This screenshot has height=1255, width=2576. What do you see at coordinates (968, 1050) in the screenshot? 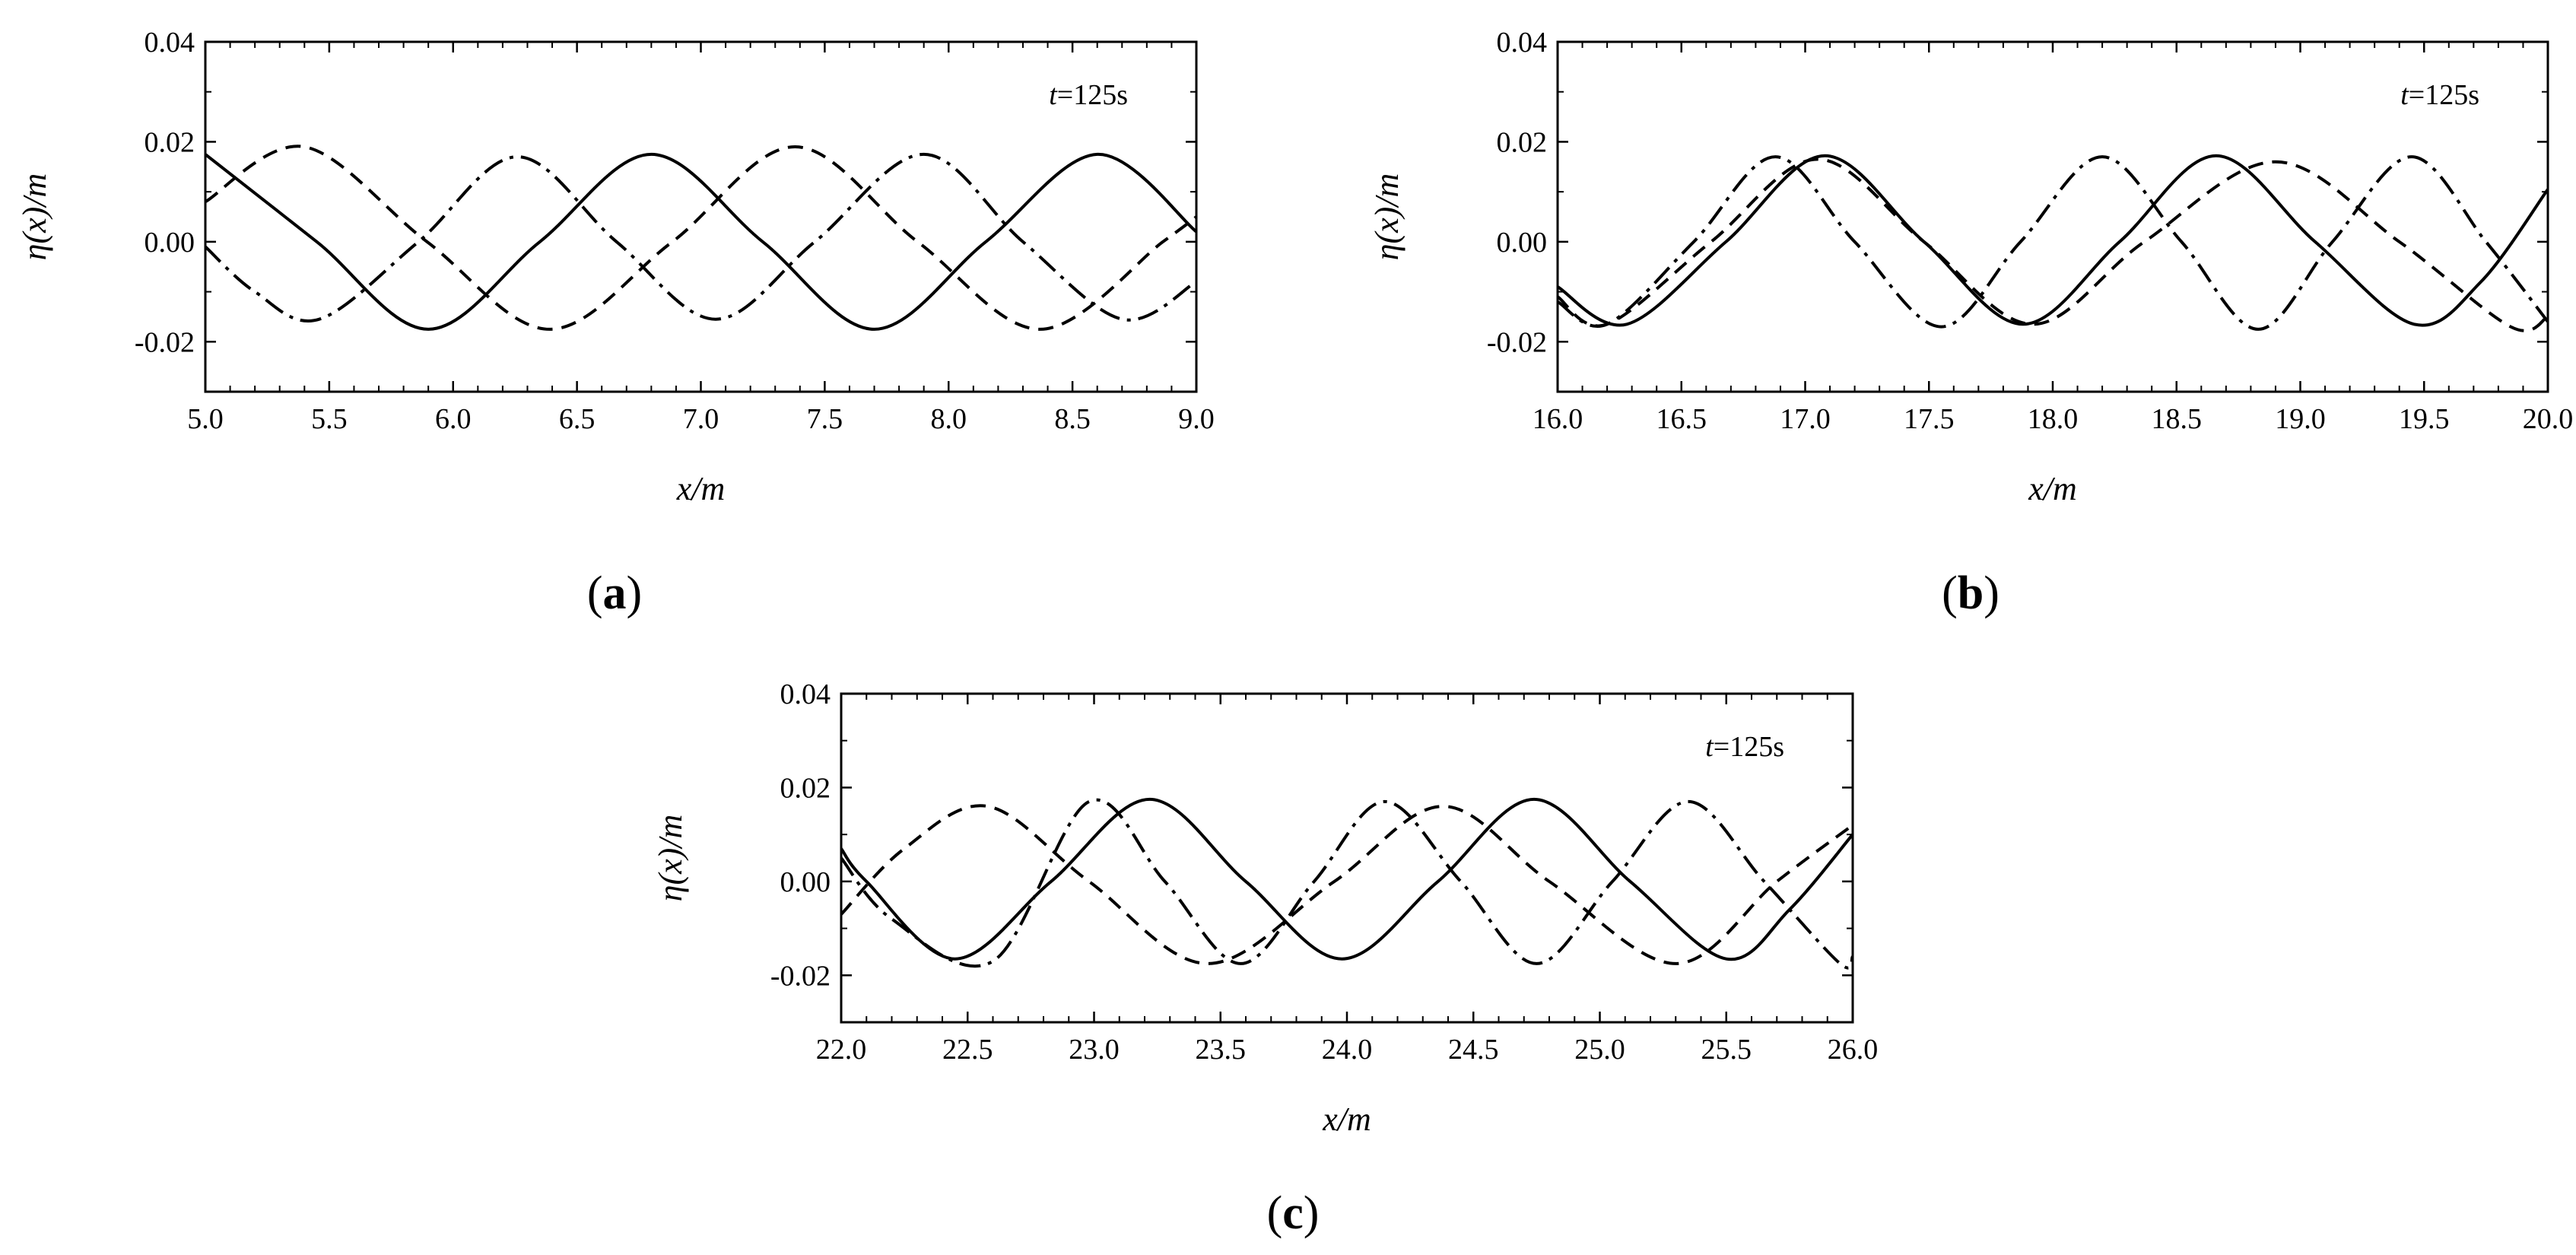
I see `x-tick-label: 22.5` at bounding box center [968, 1050].